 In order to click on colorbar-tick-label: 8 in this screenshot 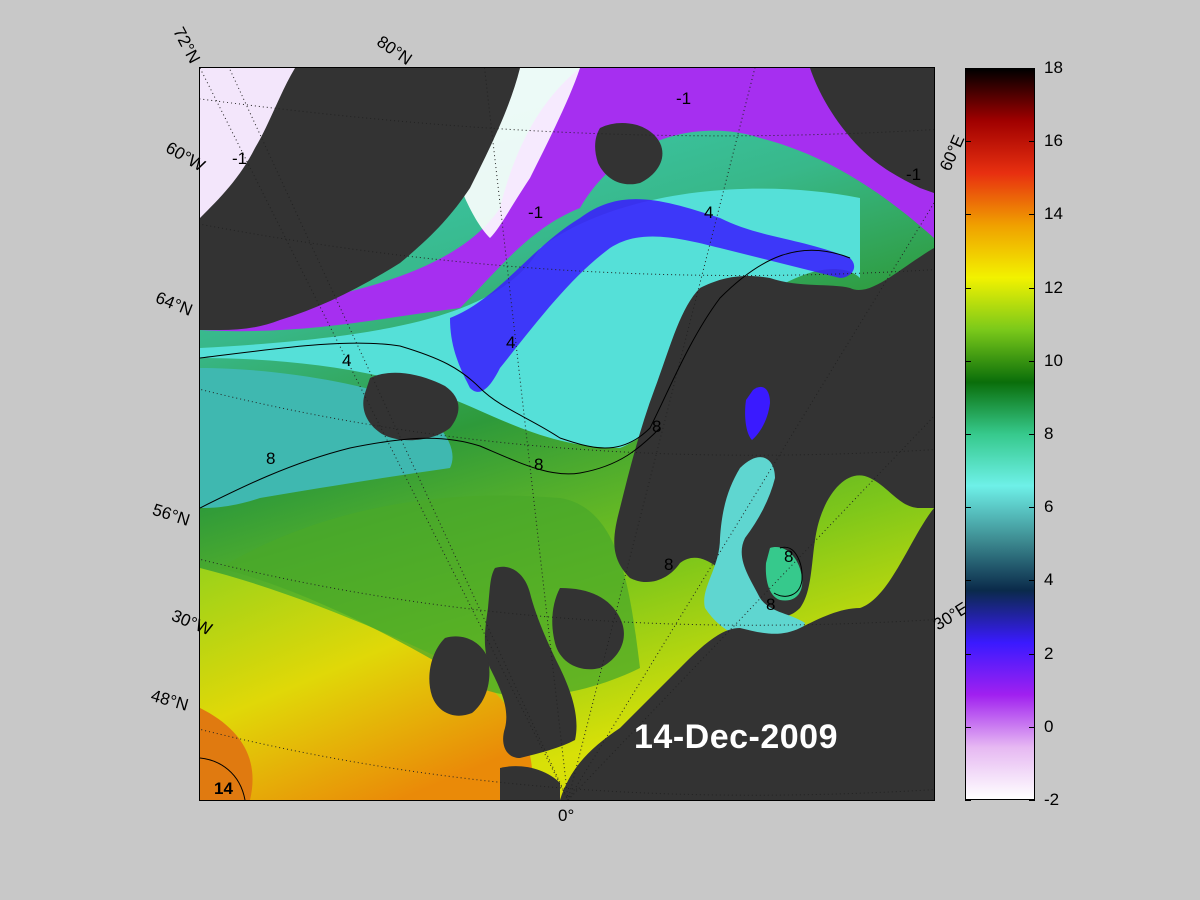, I will do `click(1049, 433)`.